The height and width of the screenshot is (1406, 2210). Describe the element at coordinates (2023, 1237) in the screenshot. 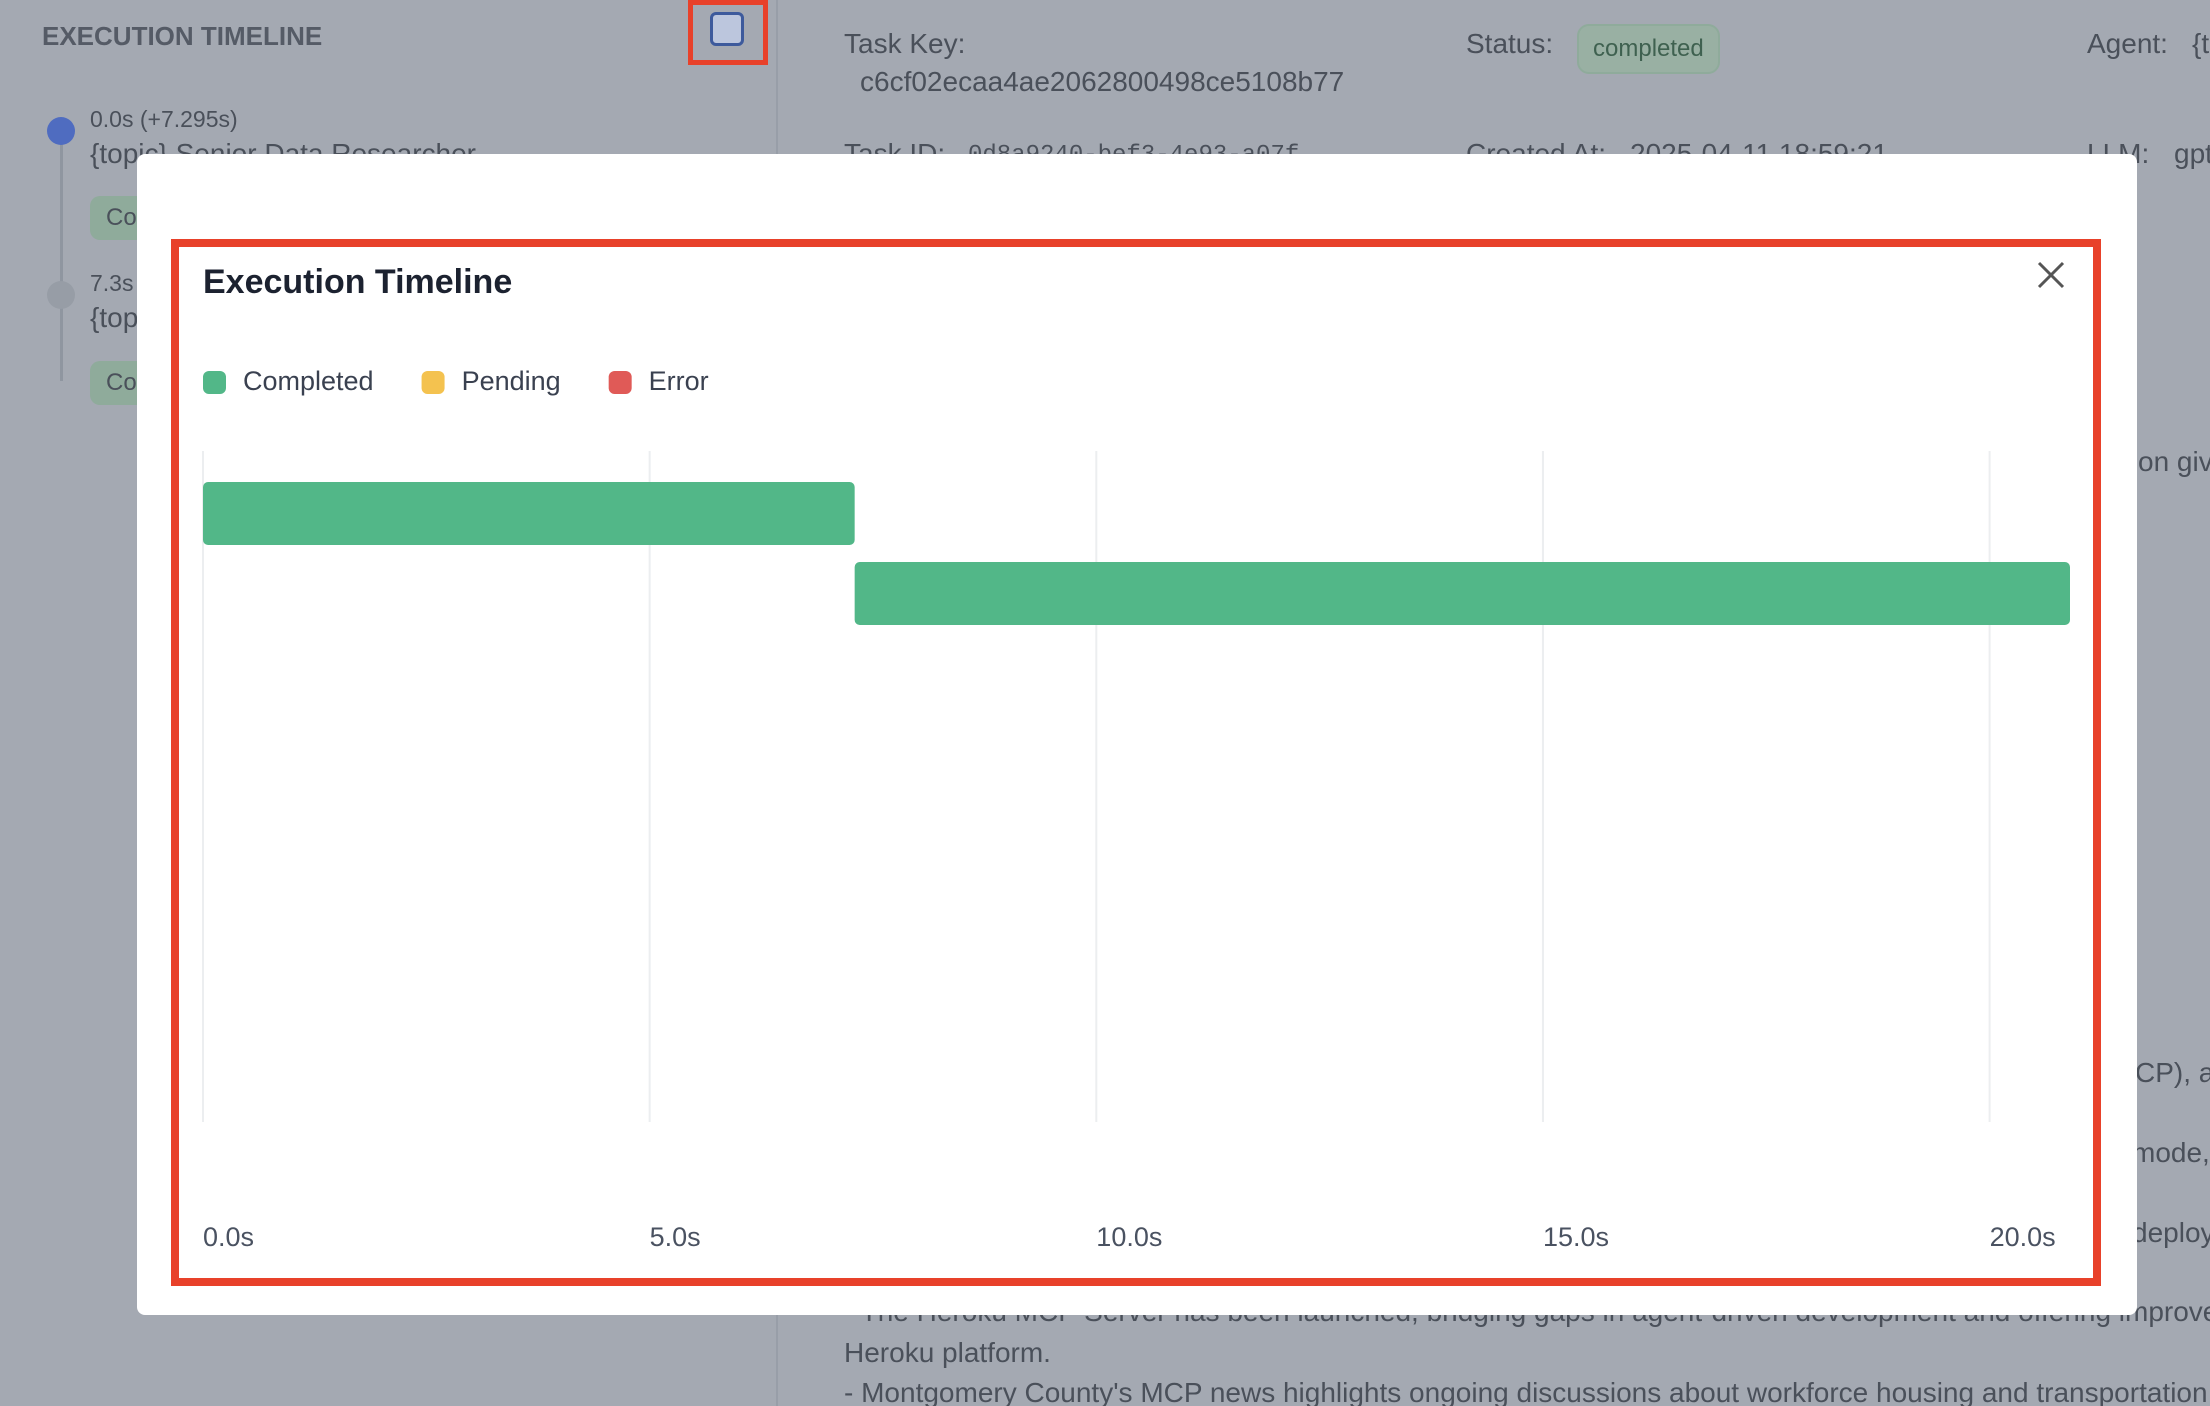

I see `x-tick-label: 20.0s` at that location.